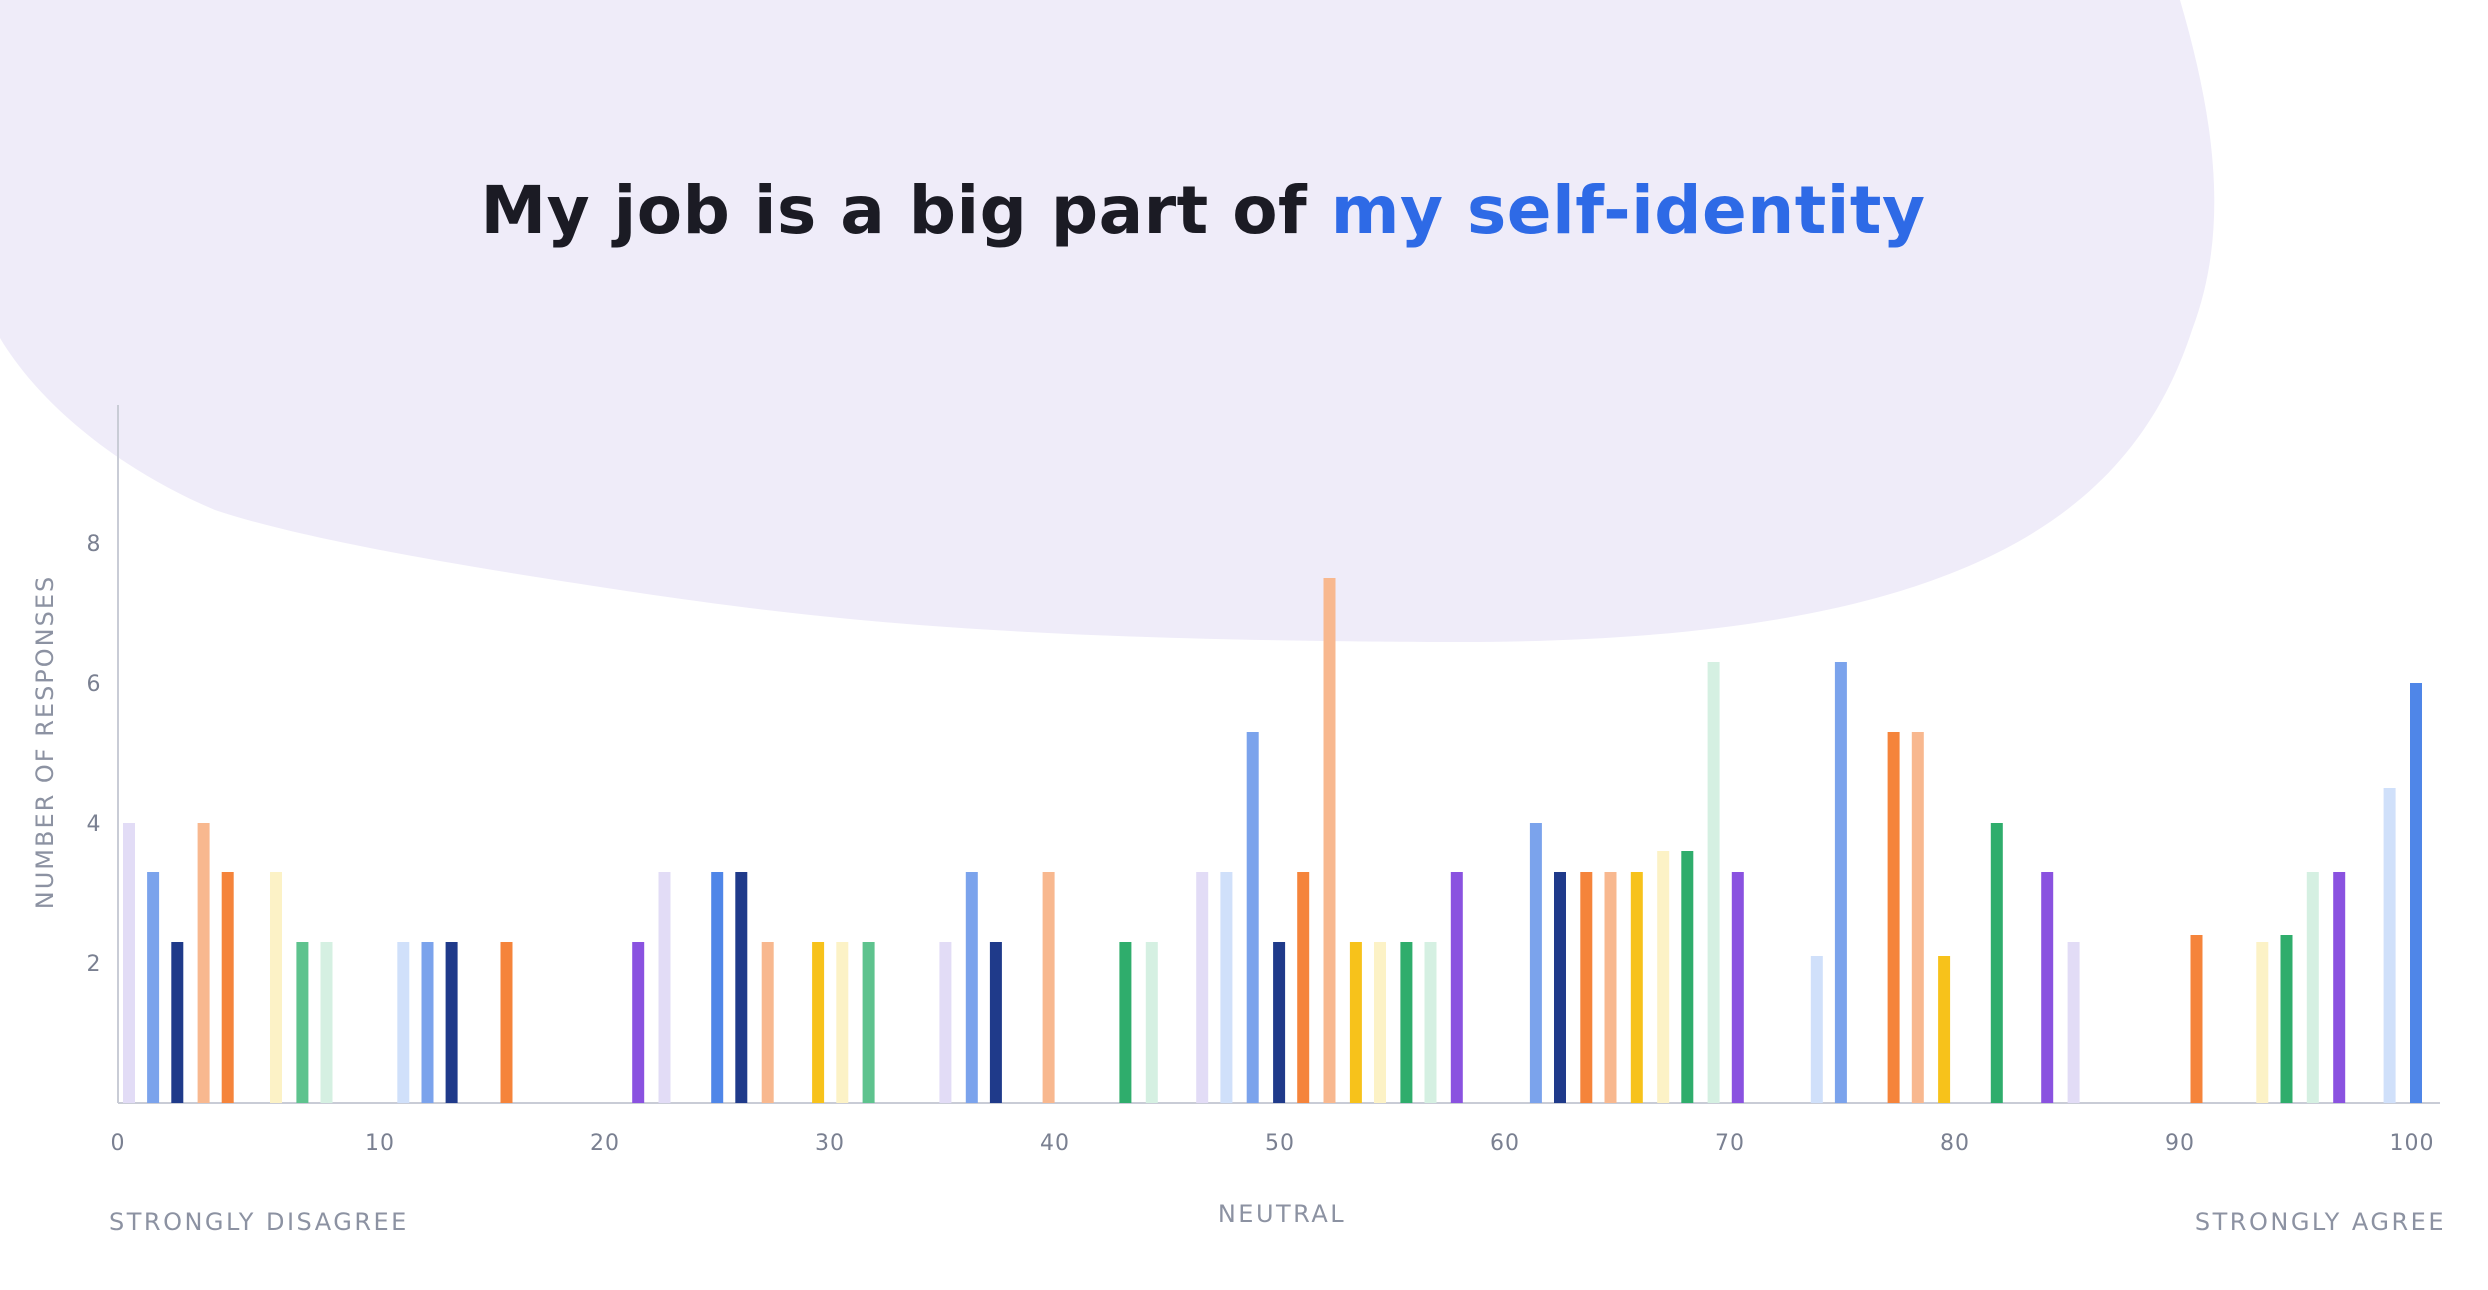 The width and height of the screenshot is (2488, 1290). I want to click on x-tick-labels: 0 10 20 30 40 50 60 70 80 90 100, so click(1273, 1143).